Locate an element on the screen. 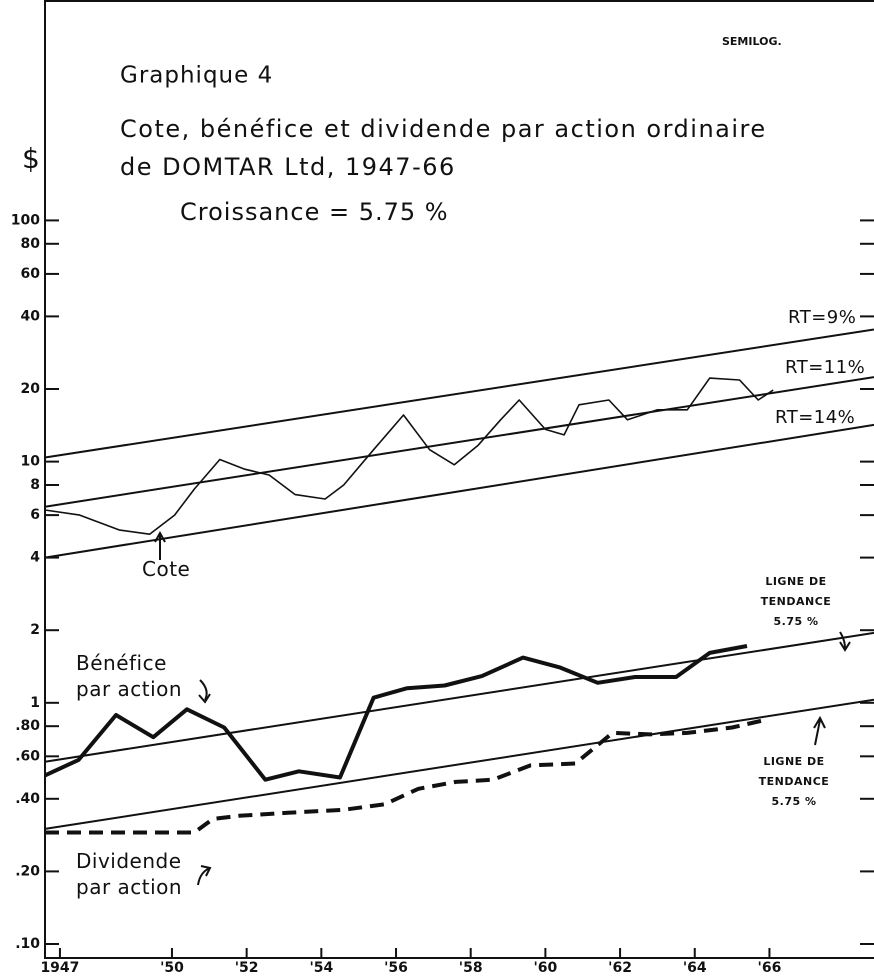 This screenshot has width=874, height=978. x-tick-label: '58 is located at coordinates (471, 968).